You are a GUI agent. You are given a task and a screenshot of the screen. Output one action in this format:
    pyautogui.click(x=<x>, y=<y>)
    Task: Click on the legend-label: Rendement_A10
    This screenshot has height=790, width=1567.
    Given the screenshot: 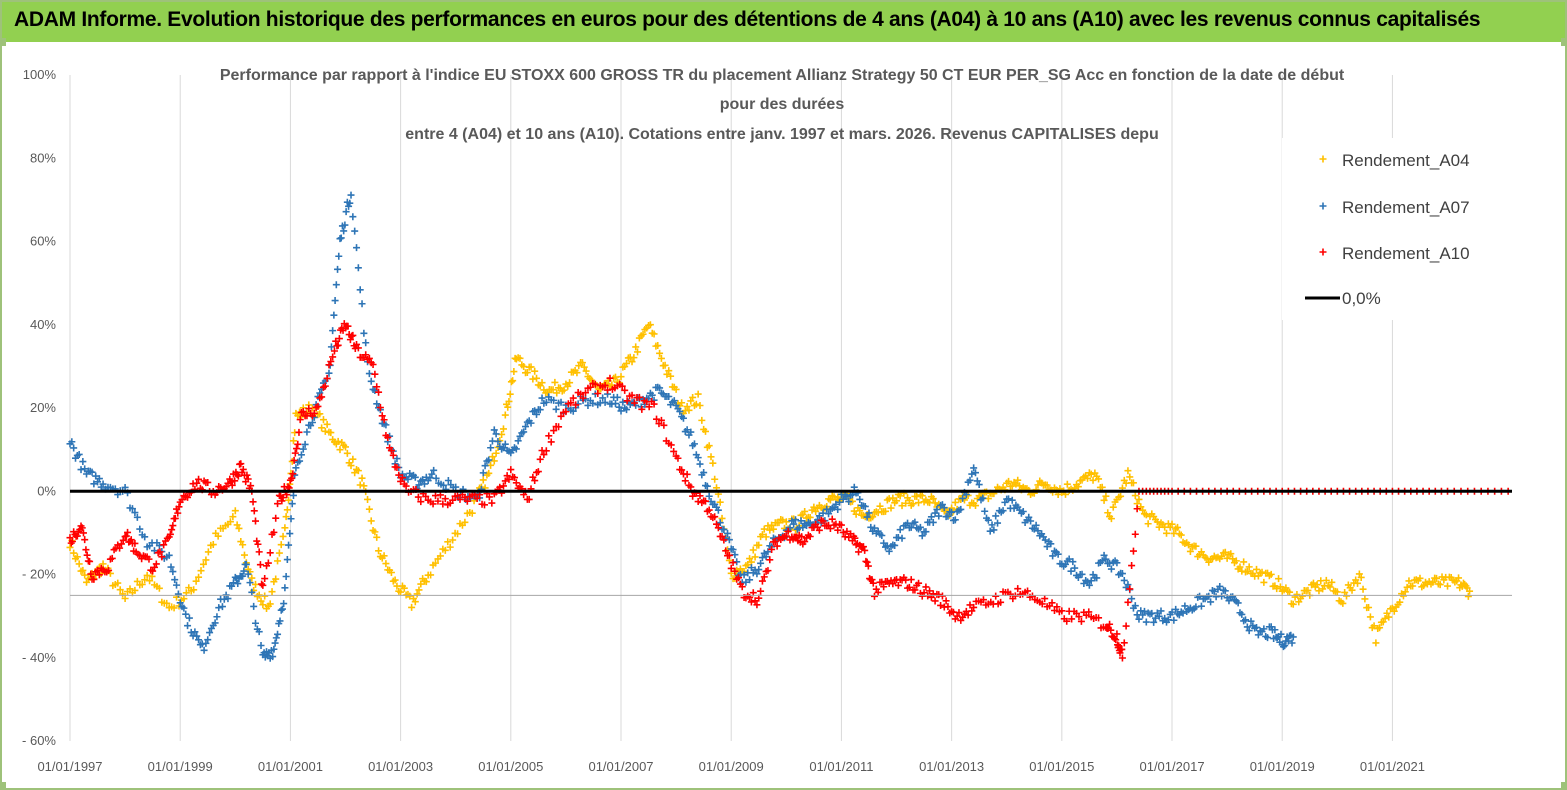 What is the action you would take?
    pyautogui.click(x=1406, y=253)
    